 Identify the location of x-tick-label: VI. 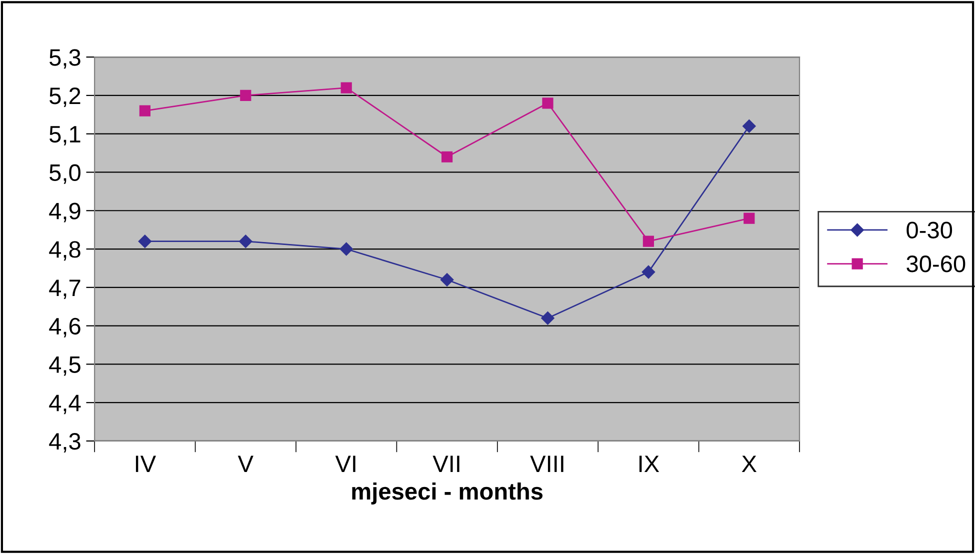
(345, 464).